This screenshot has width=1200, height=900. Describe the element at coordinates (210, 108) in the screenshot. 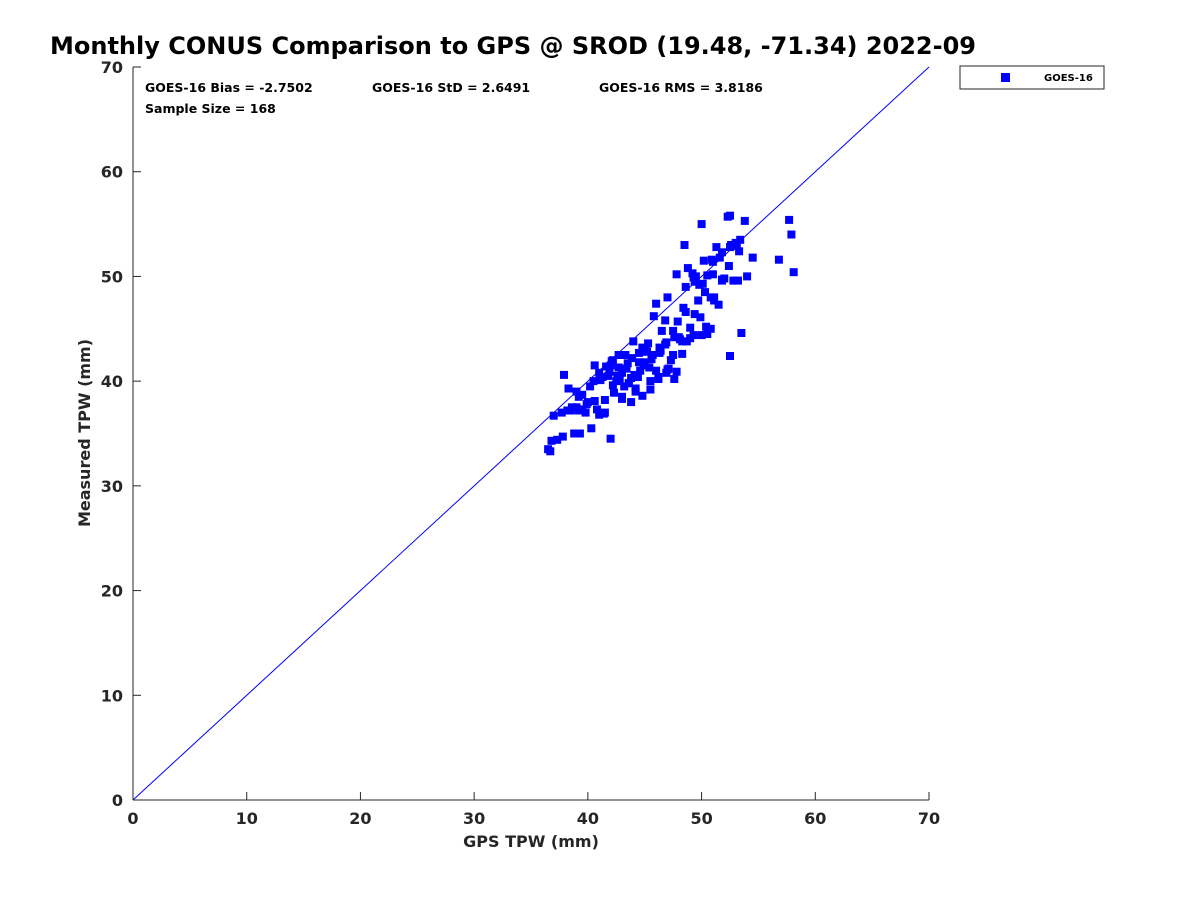

I see `stat-sample-size: Sample Size = 168` at that location.